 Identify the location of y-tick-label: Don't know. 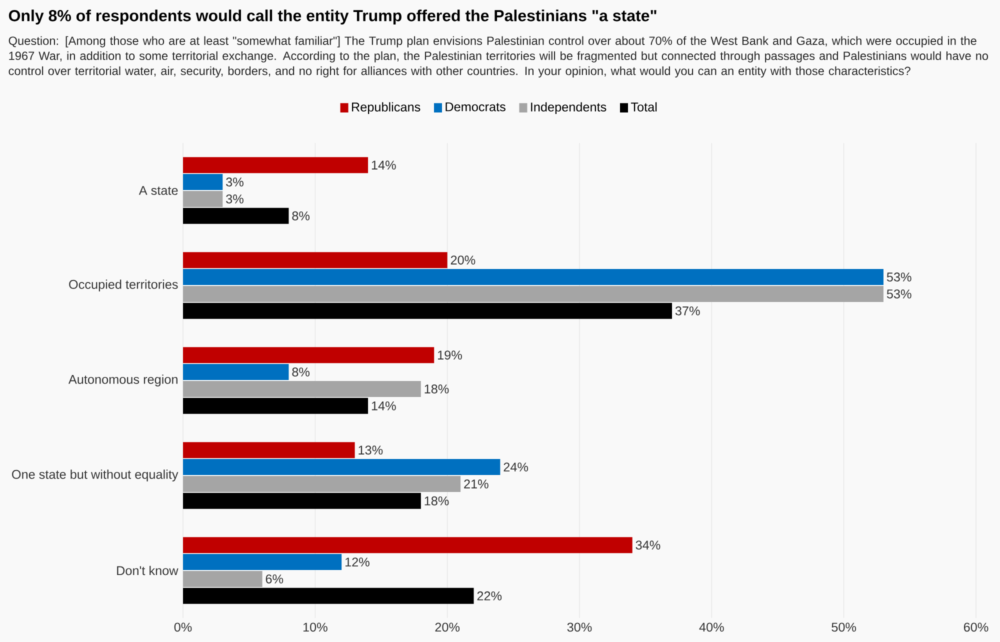
(147, 571).